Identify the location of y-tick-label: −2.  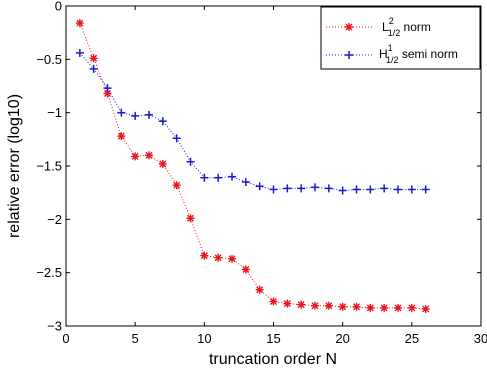
(54, 219).